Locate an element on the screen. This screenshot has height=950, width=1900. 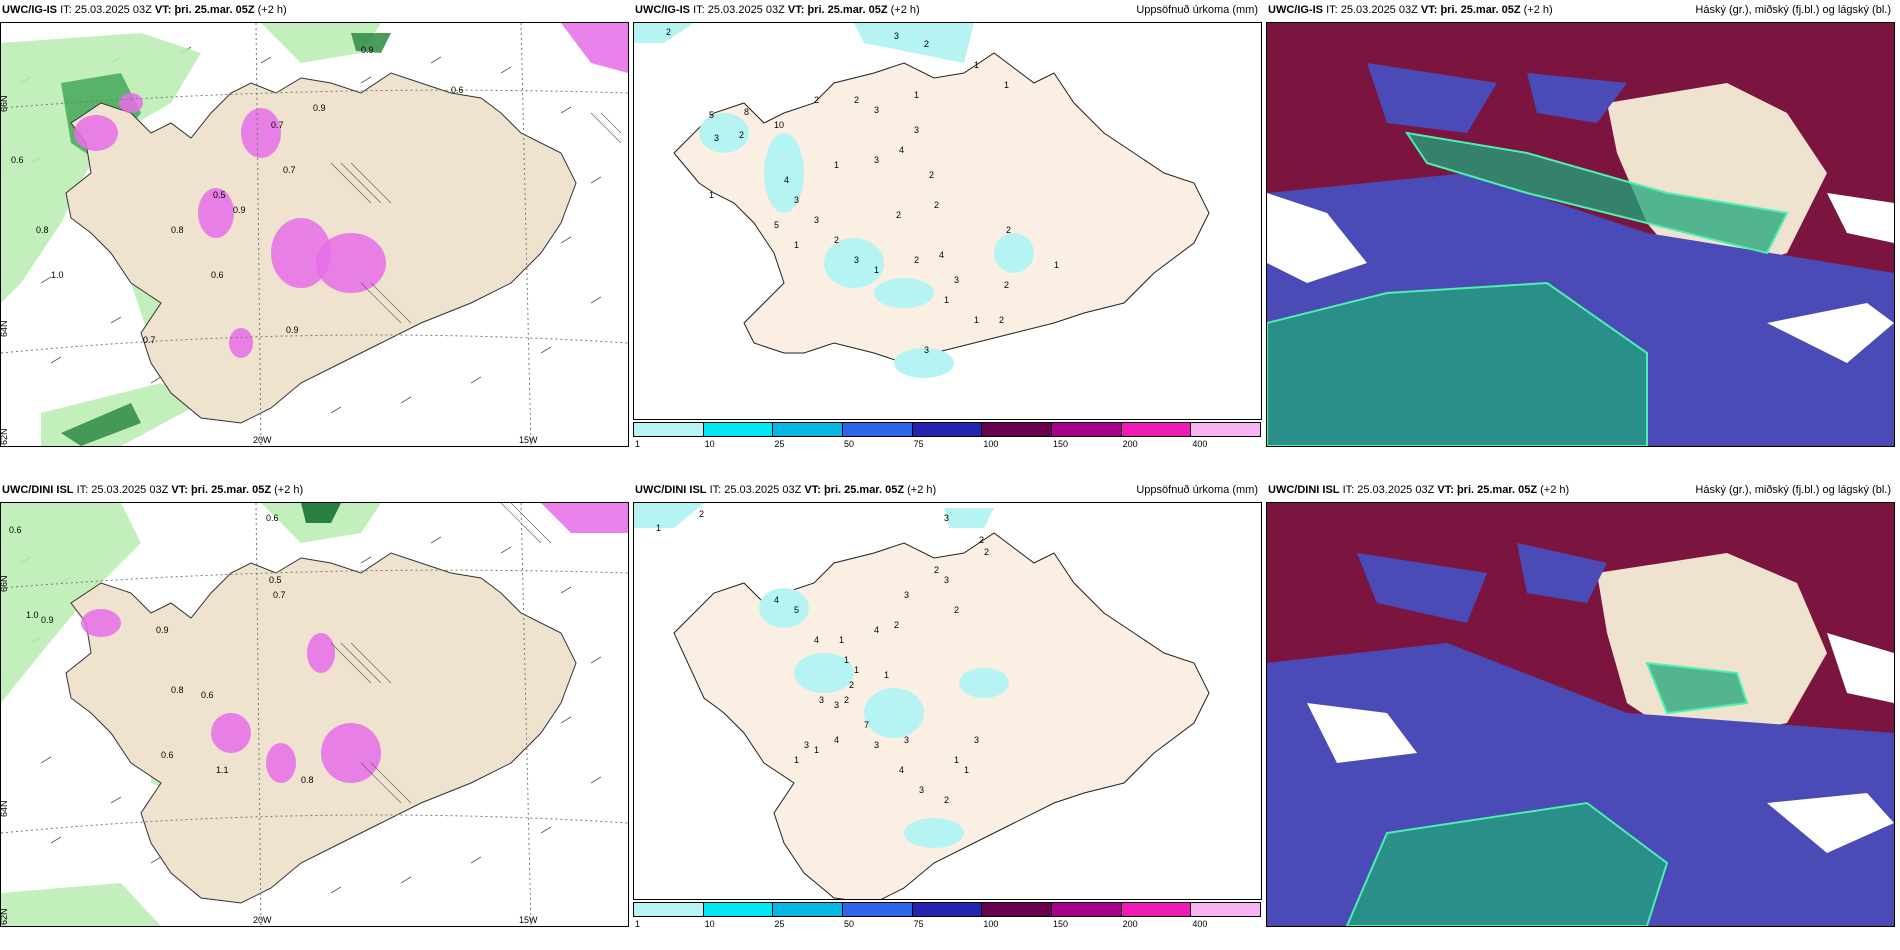
graticule is located at coordinates (314, 714).